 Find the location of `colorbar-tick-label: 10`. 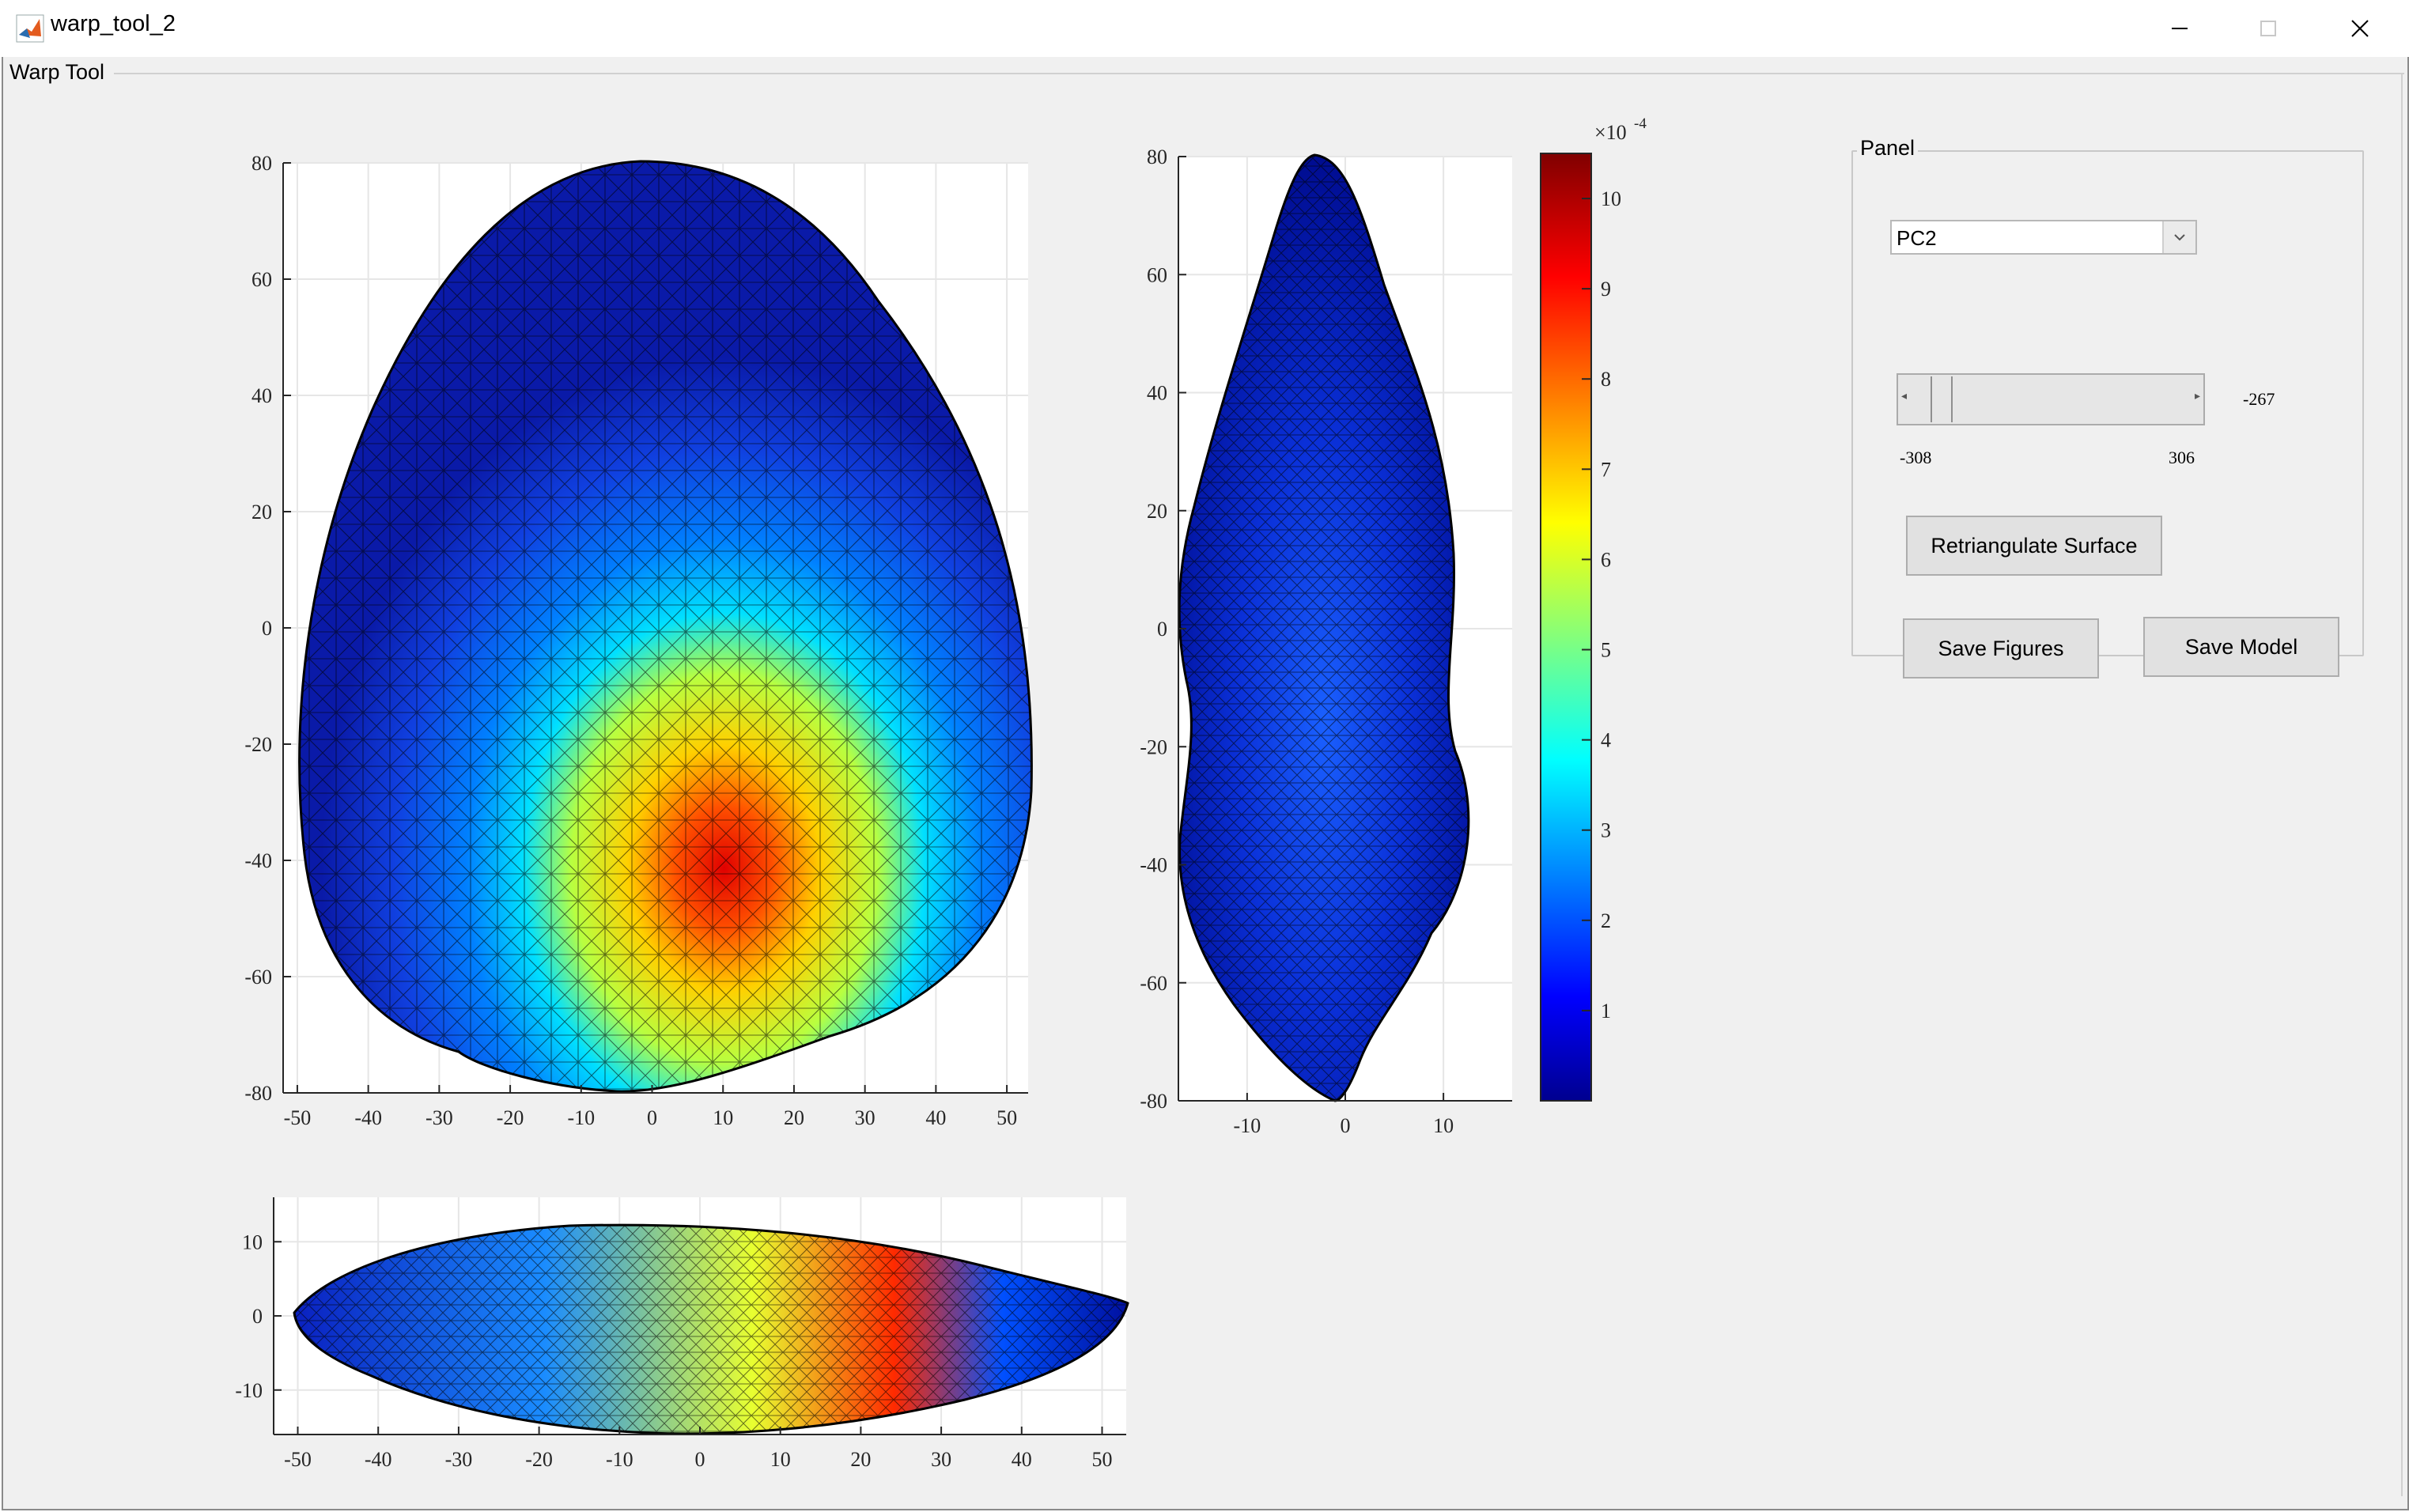

colorbar-tick-label: 10 is located at coordinates (1611, 198).